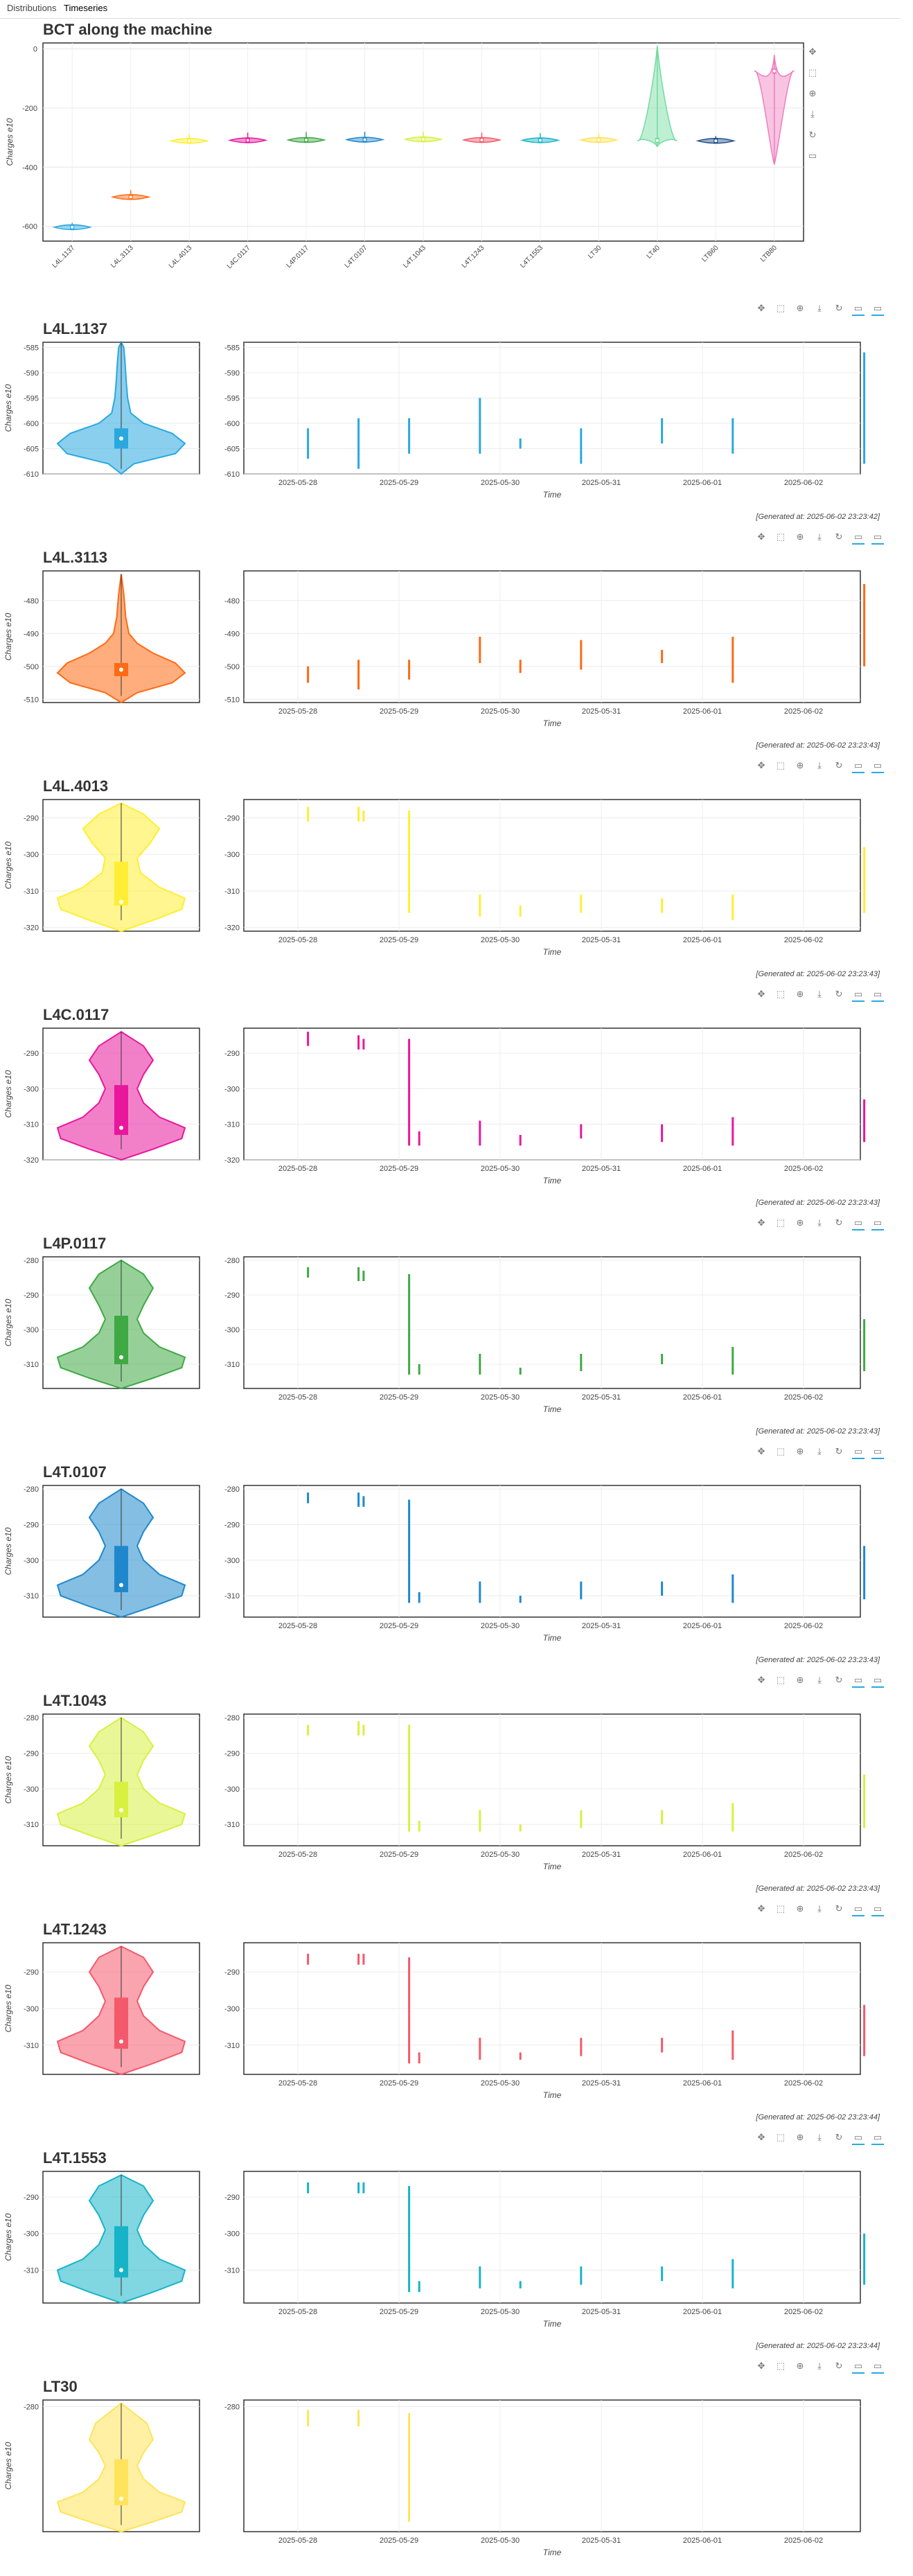 The width and height of the screenshot is (913, 2576). I want to click on timeseries-plot-area, so click(552, 2465).